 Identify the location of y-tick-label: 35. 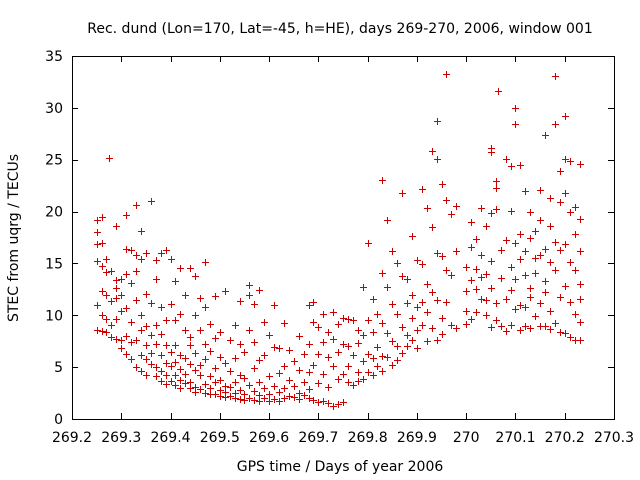
(54, 57).